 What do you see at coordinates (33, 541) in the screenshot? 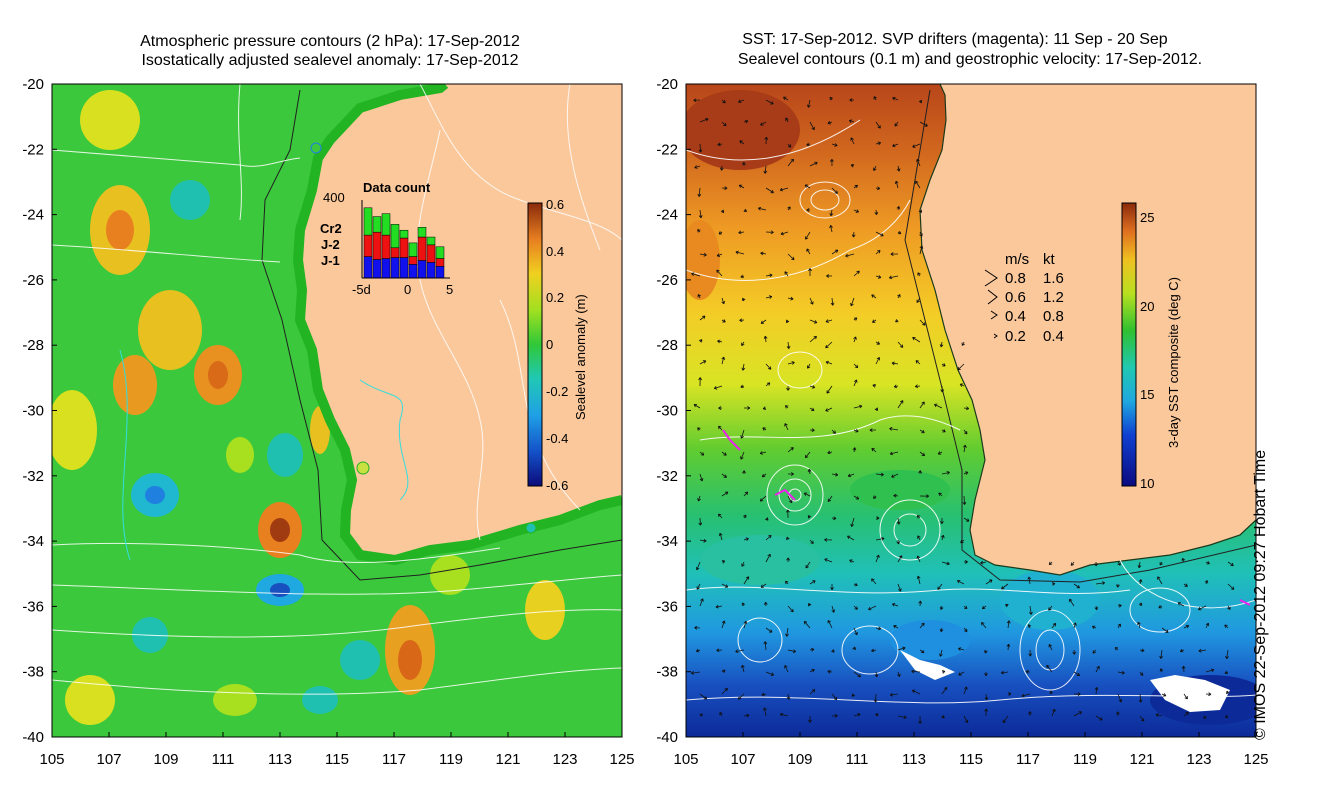
I see `left-lat-tick-label: -34` at bounding box center [33, 541].